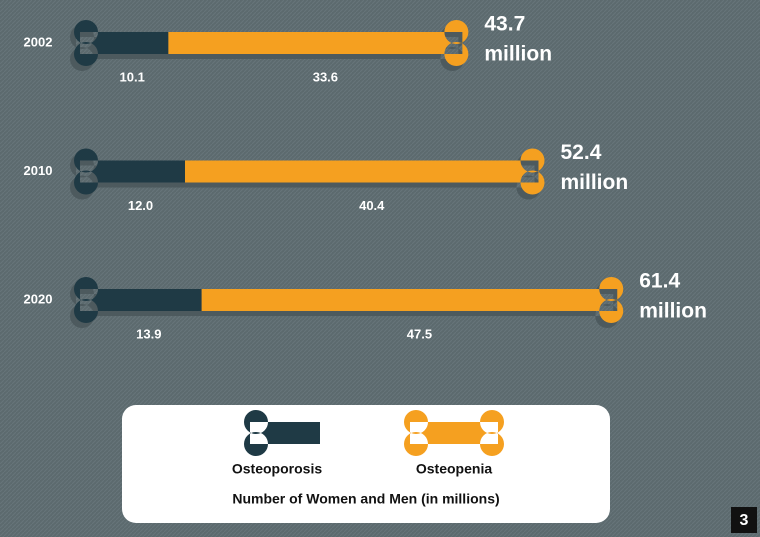 This screenshot has height=537, width=760. Describe the element at coordinates (38, 170) in the screenshot. I see `y-tick-label: 2010` at that location.